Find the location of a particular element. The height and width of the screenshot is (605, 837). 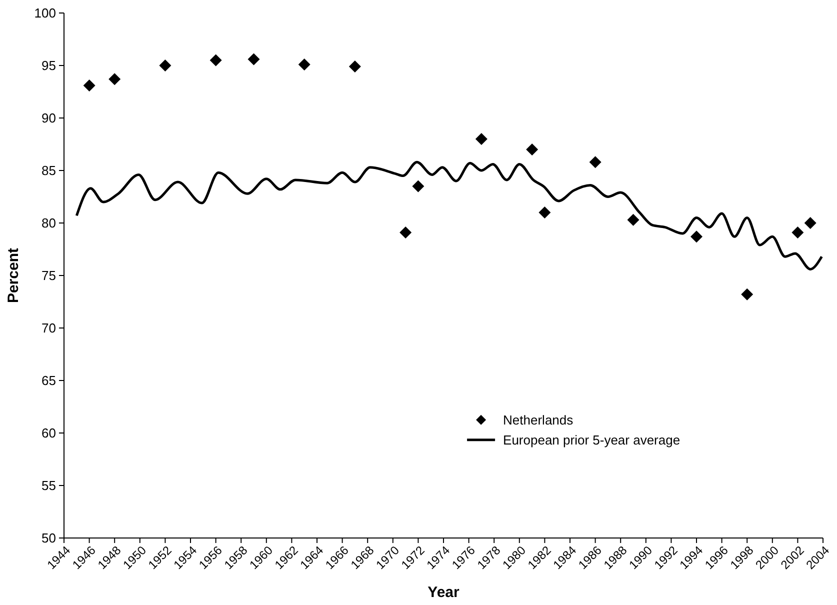

y-tick-label: 60 is located at coordinates (49, 433).